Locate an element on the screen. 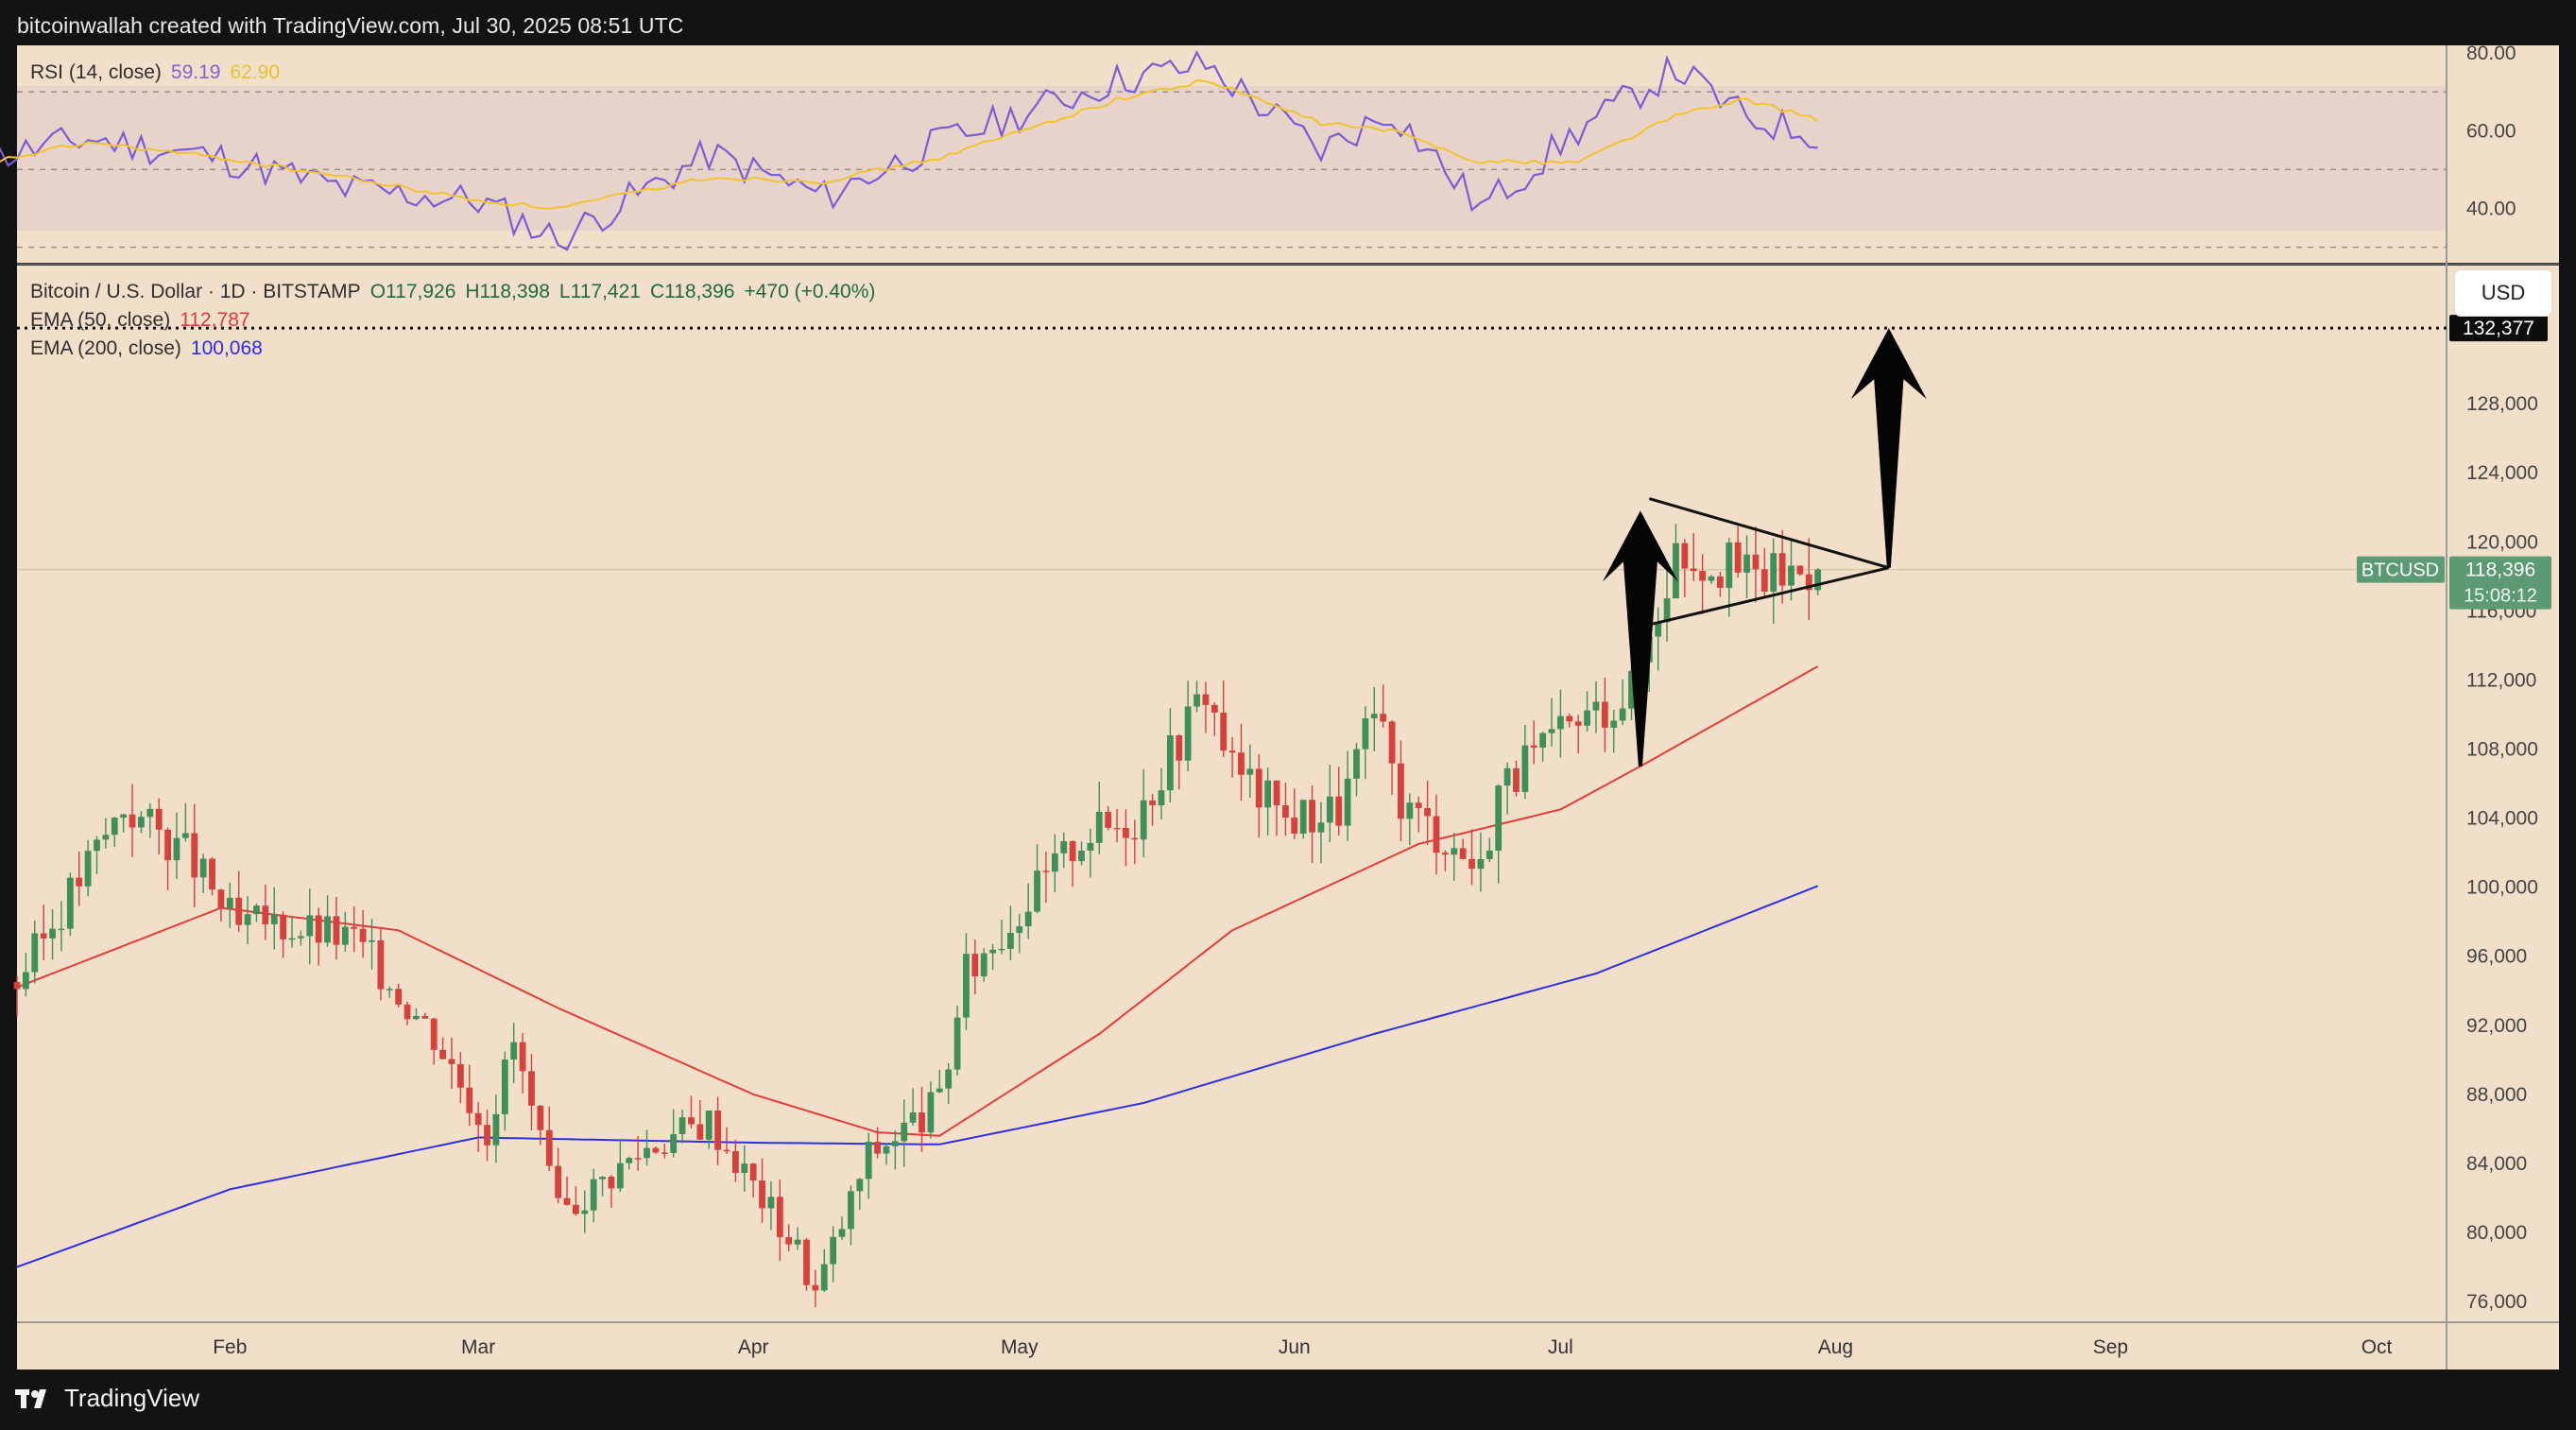 This screenshot has height=1430, width=2576. price-tick-label: 76,000 is located at coordinates (2496, 1302).